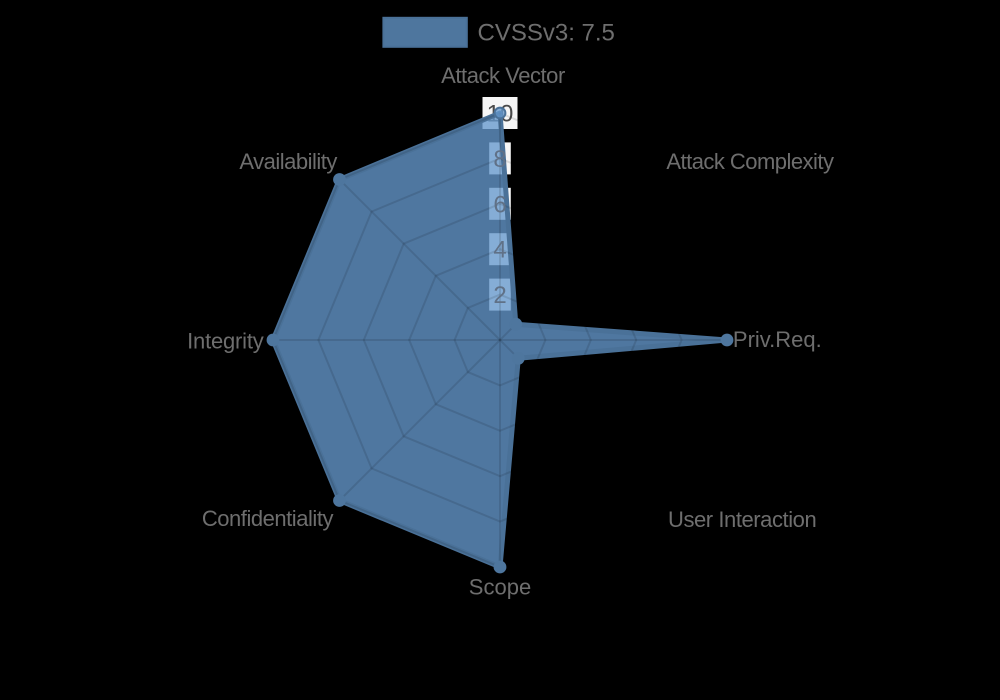  What do you see at coordinates (750, 161) in the screenshot?
I see `svg-text: Attack Complexity` at bounding box center [750, 161].